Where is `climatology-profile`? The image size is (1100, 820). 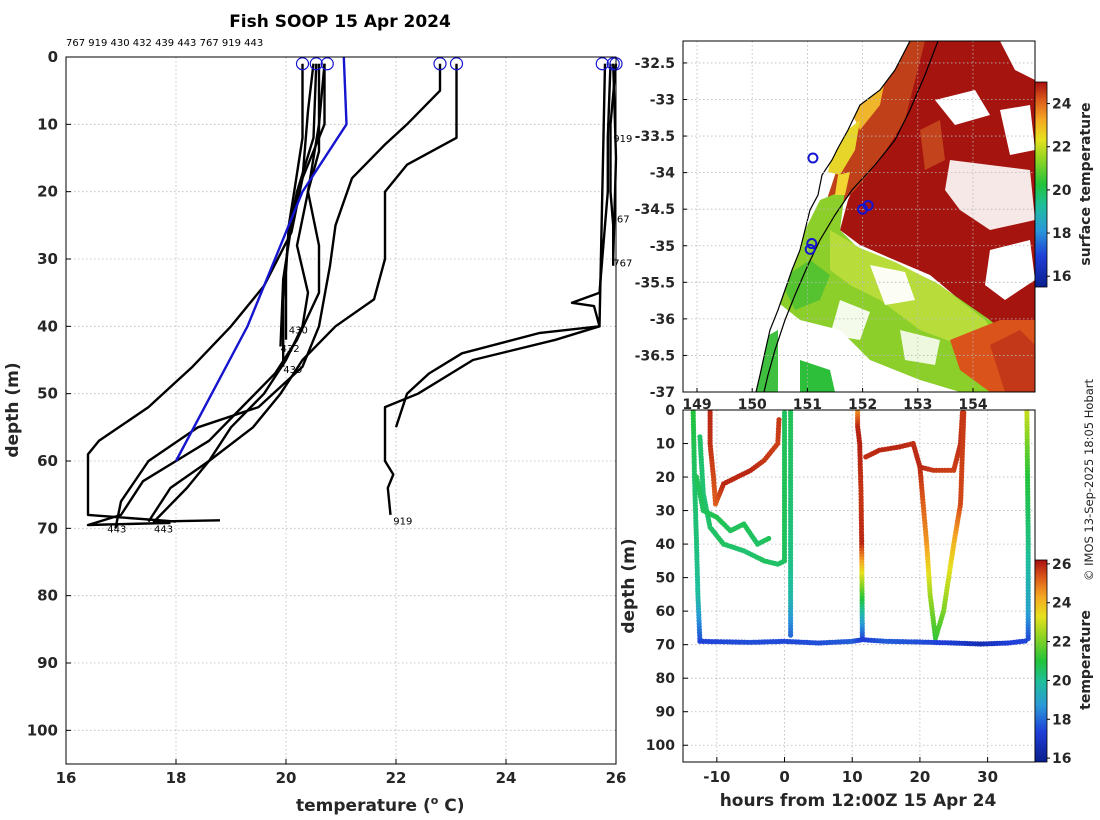
climatology-profile is located at coordinates (261, 259).